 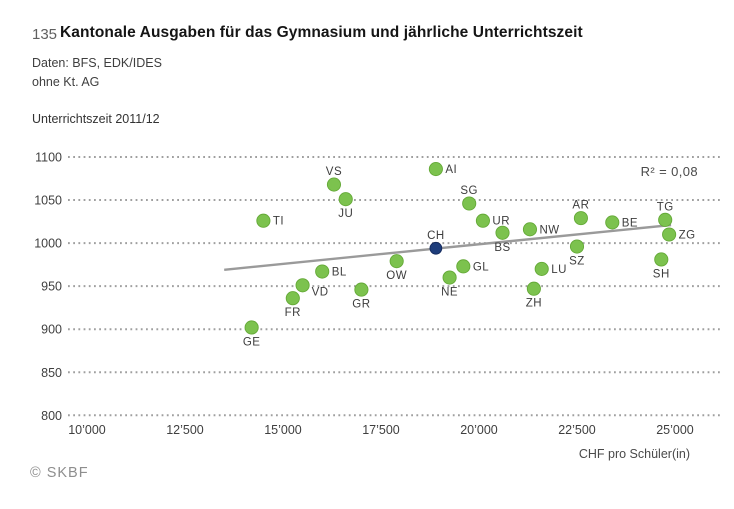 What do you see at coordinates (661, 274) in the screenshot?
I see `data-point-label-SH: SH` at bounding box center [661, 274].